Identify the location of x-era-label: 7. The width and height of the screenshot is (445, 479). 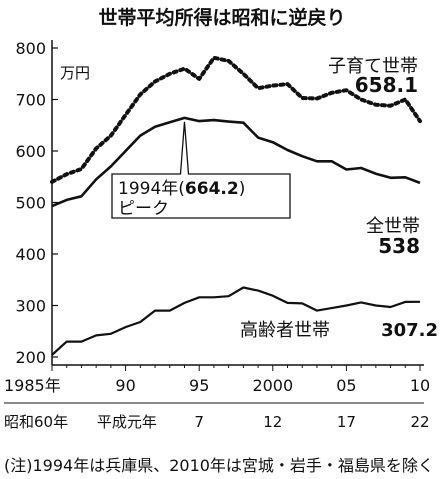
(199, 422).